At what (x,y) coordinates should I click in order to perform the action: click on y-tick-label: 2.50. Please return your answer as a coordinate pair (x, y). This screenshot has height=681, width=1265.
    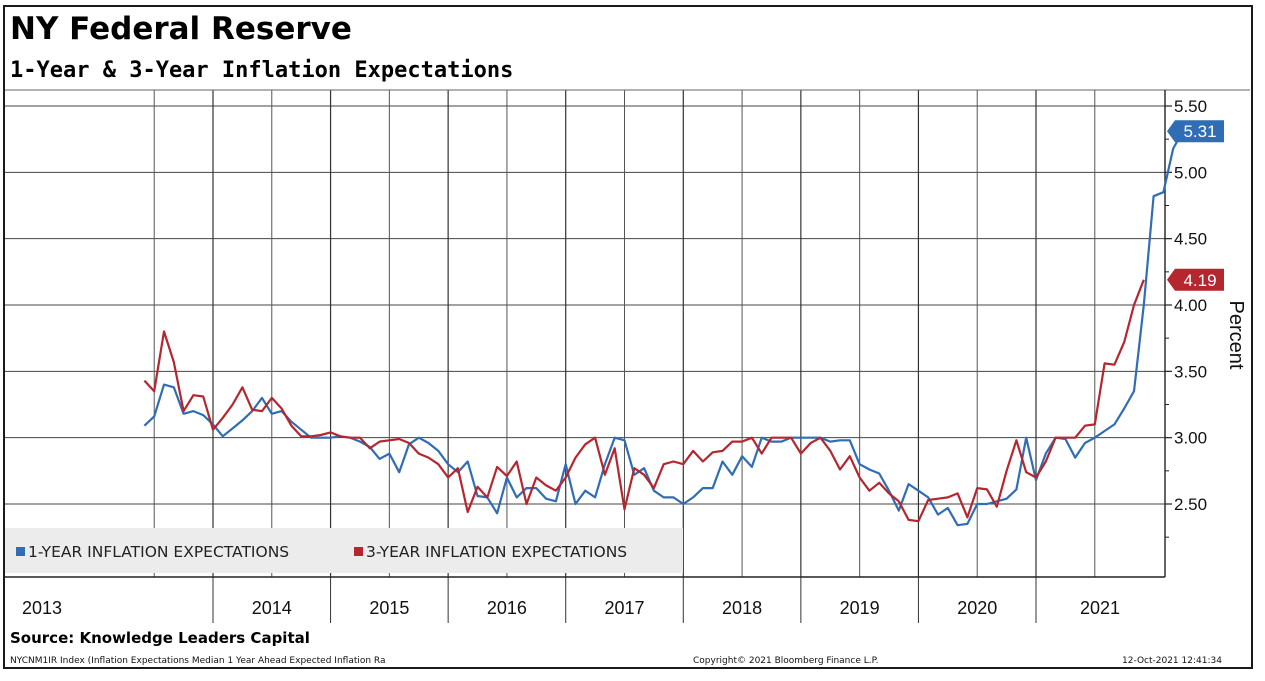
    Looking at the image, I should click on (1190, 504).